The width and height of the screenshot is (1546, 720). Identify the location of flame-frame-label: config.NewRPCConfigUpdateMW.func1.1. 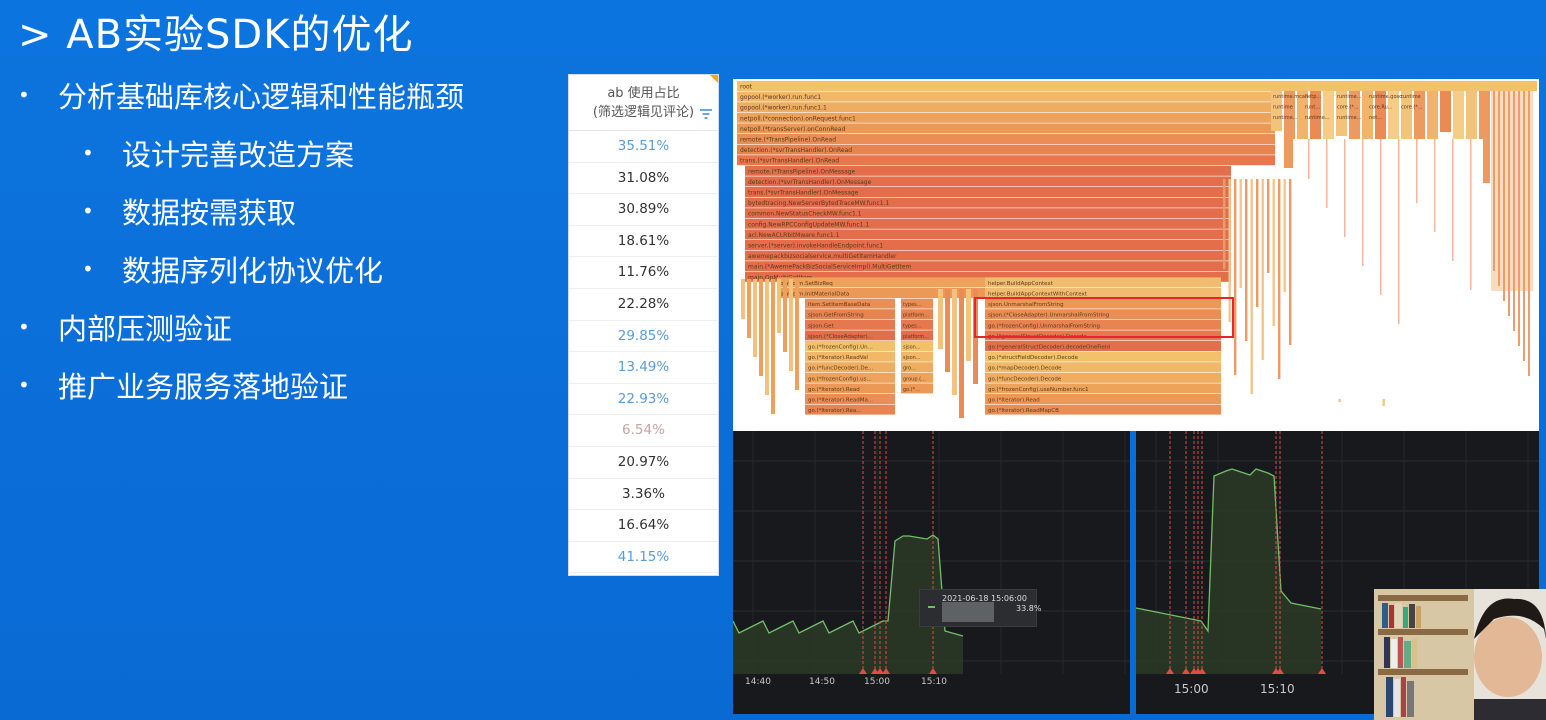
(808, 224).